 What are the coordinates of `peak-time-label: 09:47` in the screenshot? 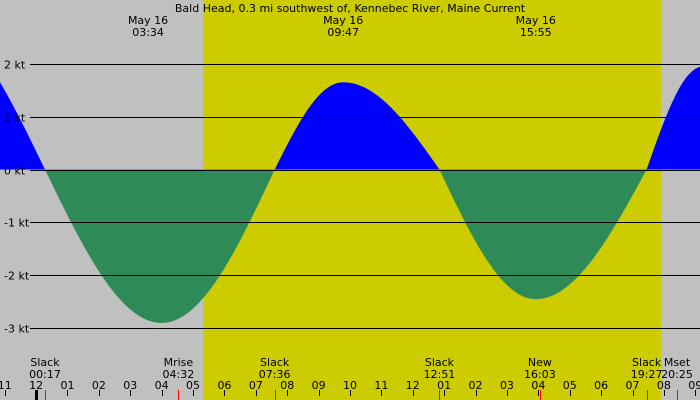 It's located at (343, 32).